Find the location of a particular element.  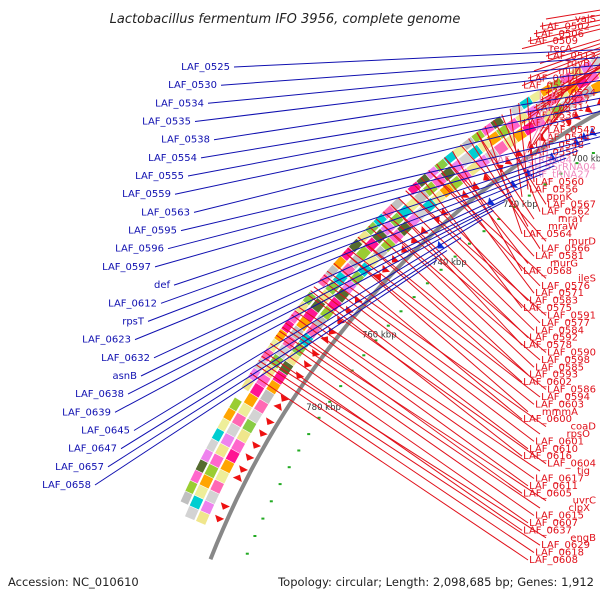

gene-label: murG is located at coordinates (564, 264).